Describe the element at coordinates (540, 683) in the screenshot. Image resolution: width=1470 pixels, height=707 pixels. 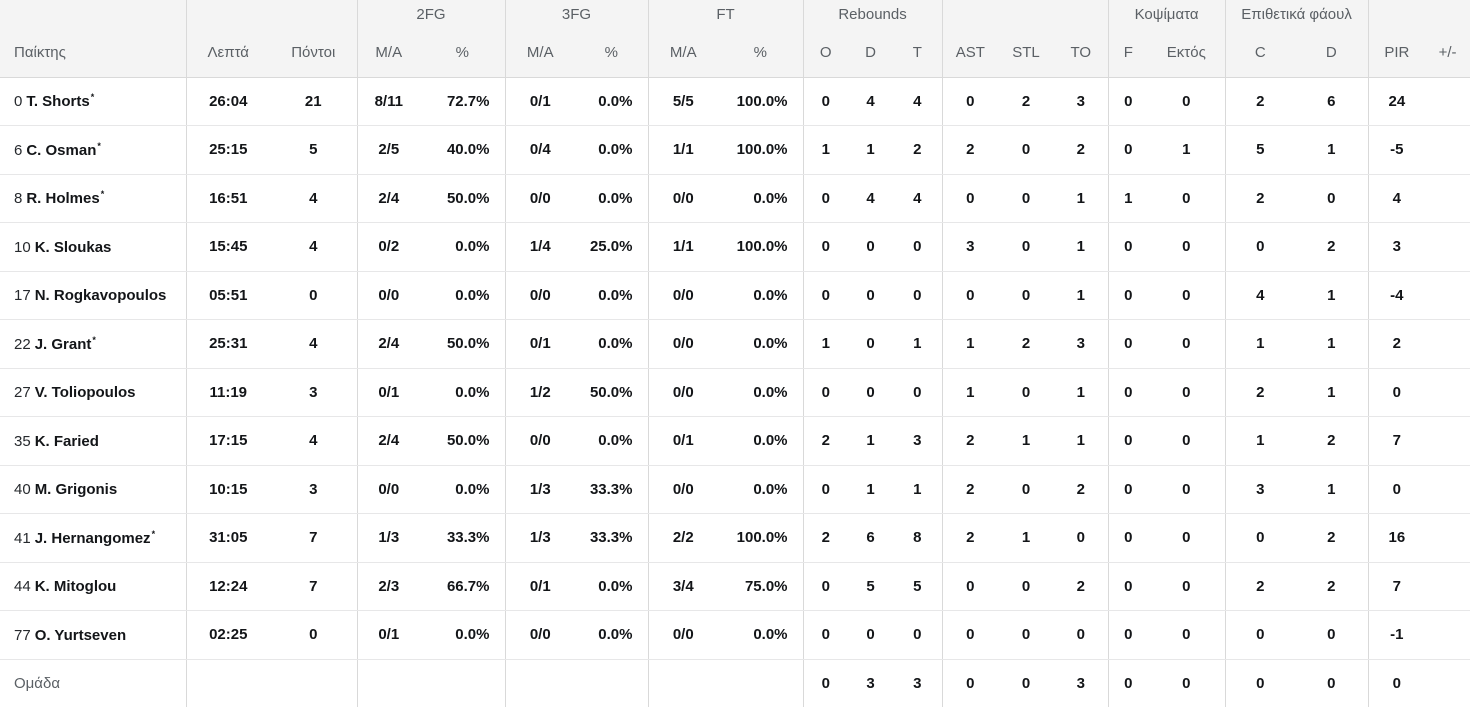
I see `stat-3fg-ma` at that location.